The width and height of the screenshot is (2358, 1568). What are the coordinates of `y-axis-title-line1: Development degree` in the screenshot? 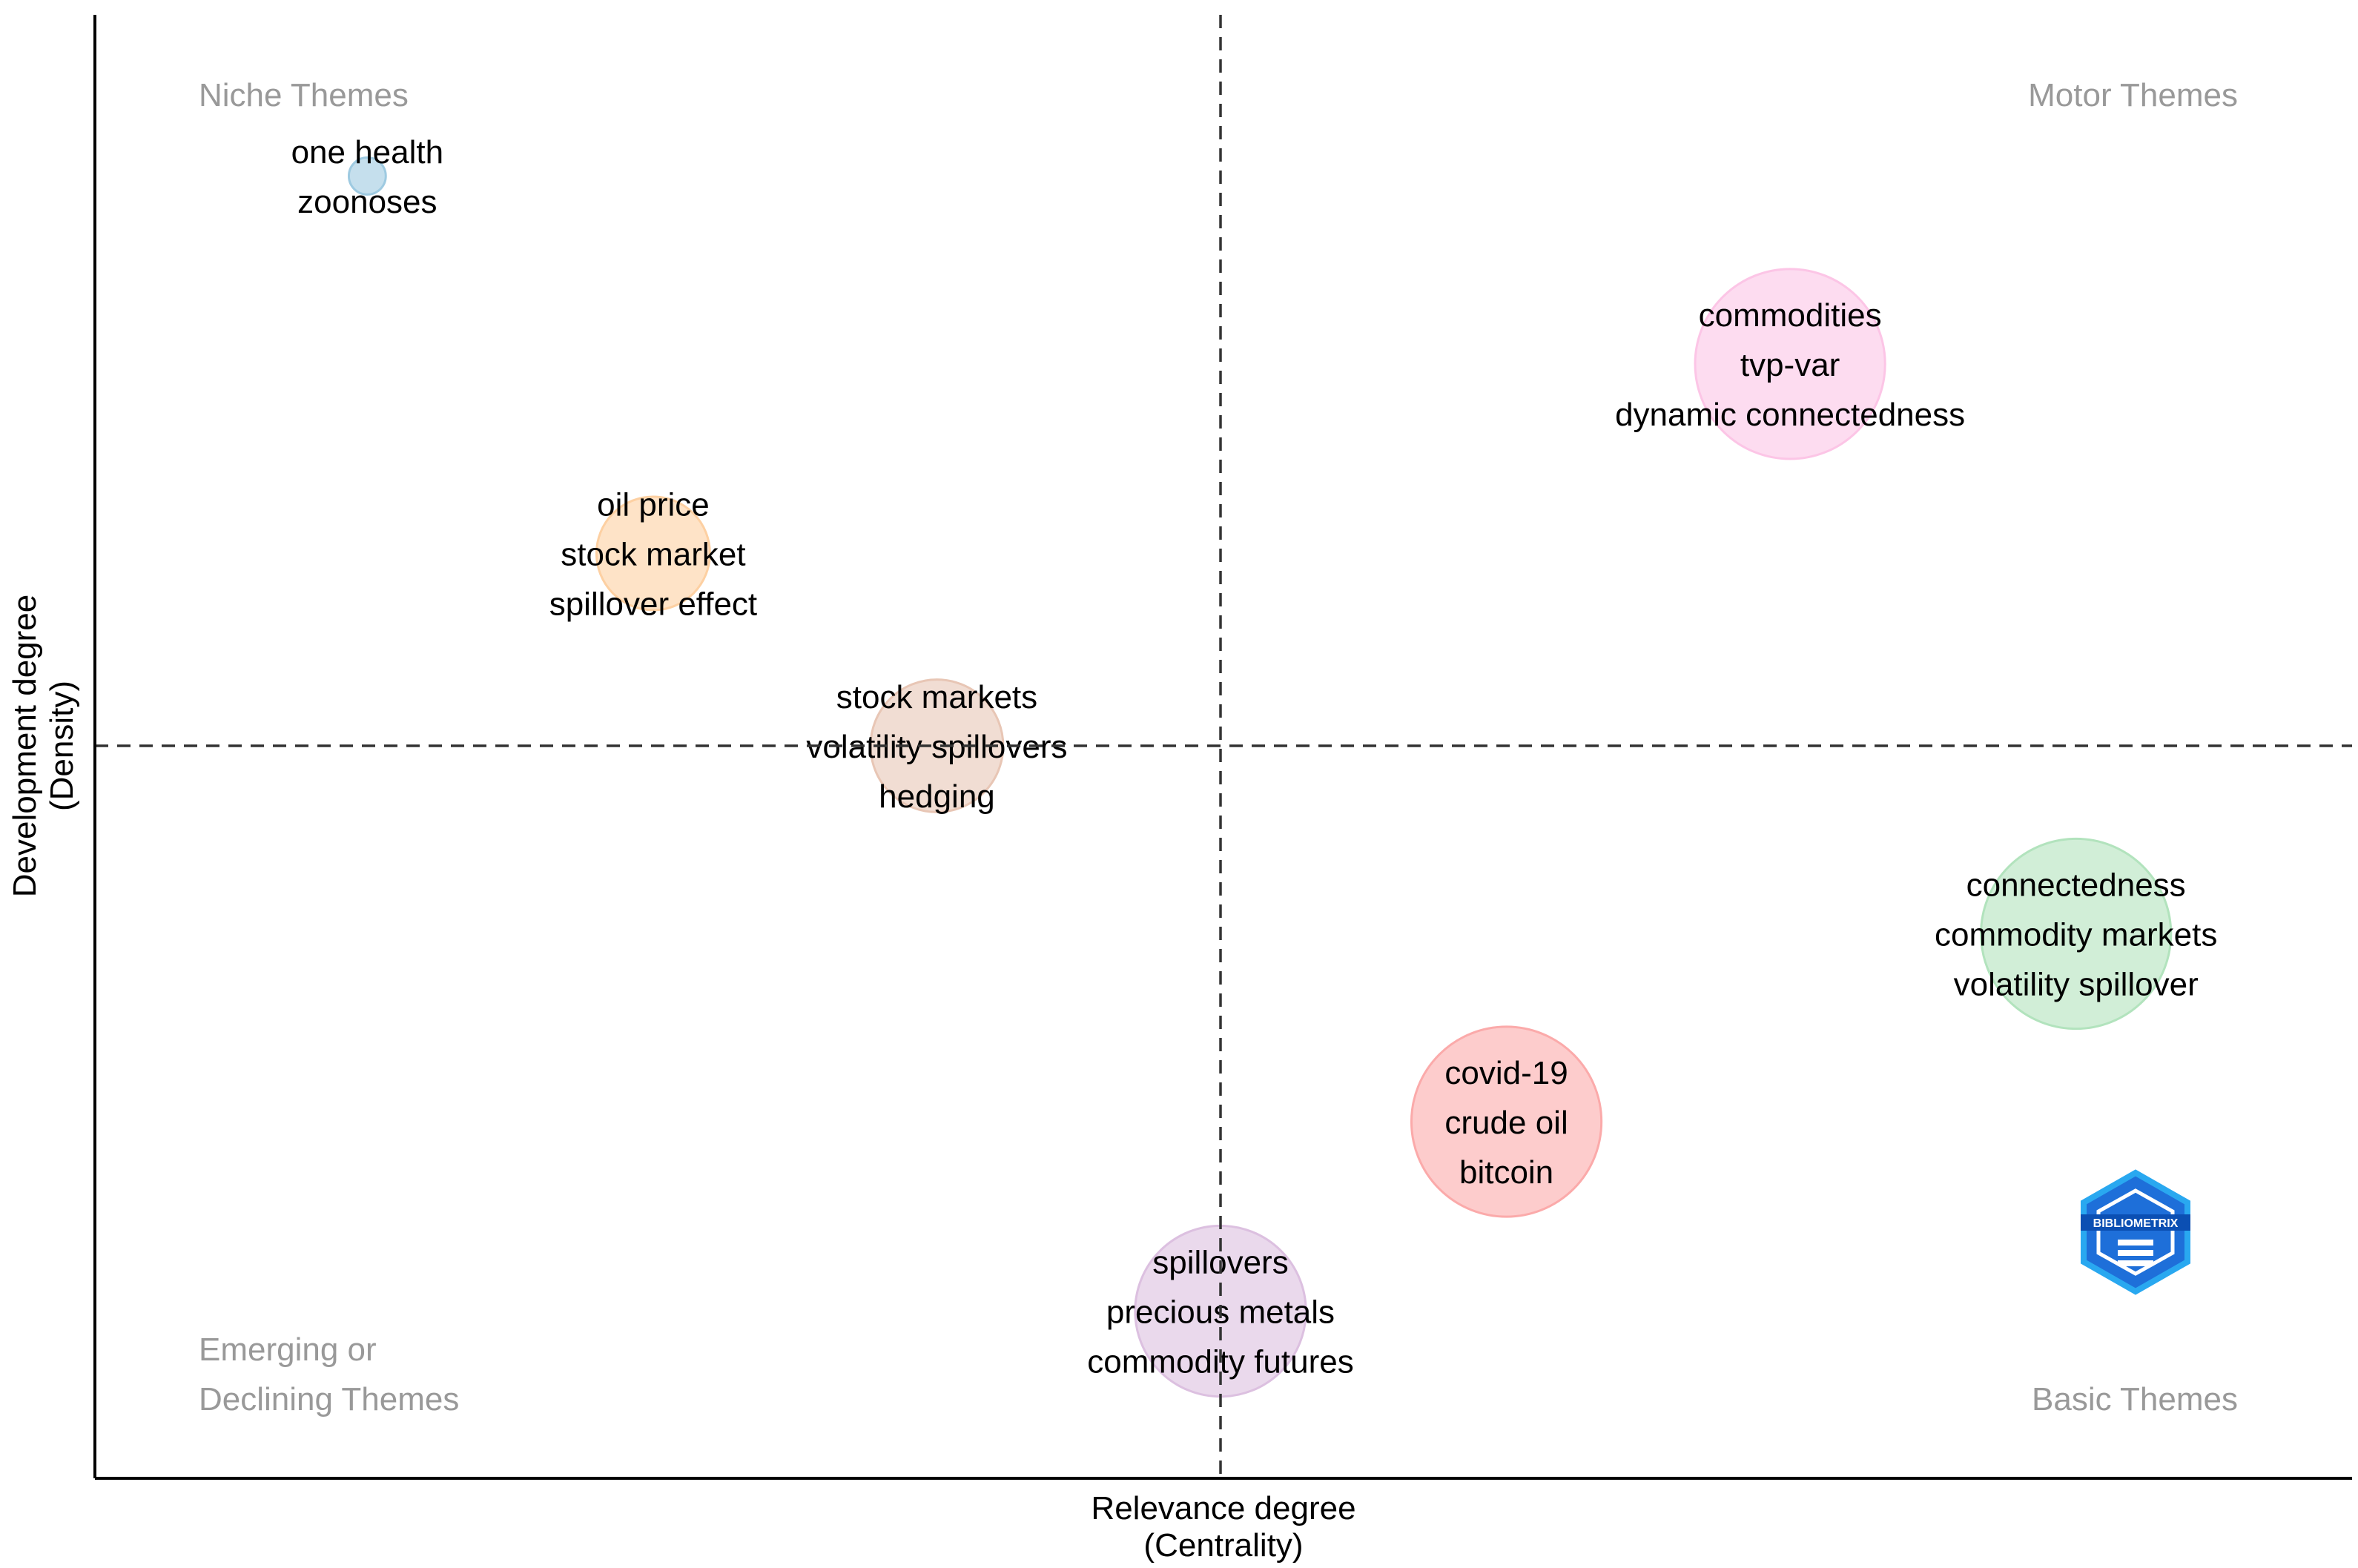 It's located at (25, 746).